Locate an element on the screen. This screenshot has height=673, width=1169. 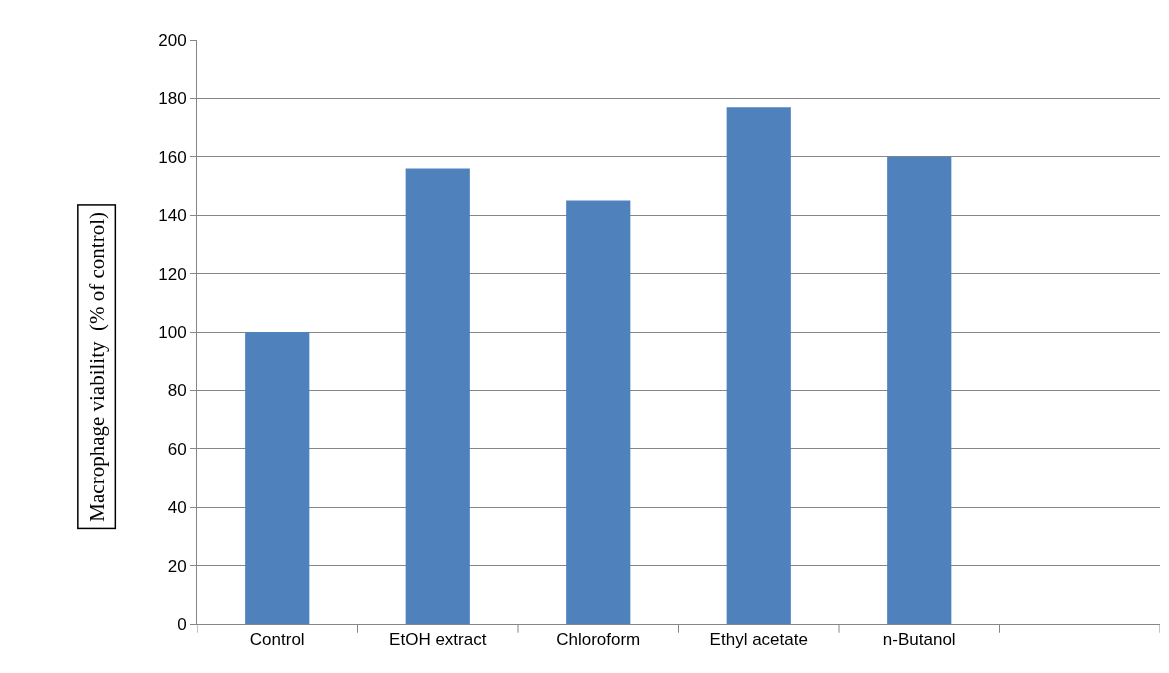
y-axis-title: Macrophage viability (% of control) is located at coordinates (96, 367).